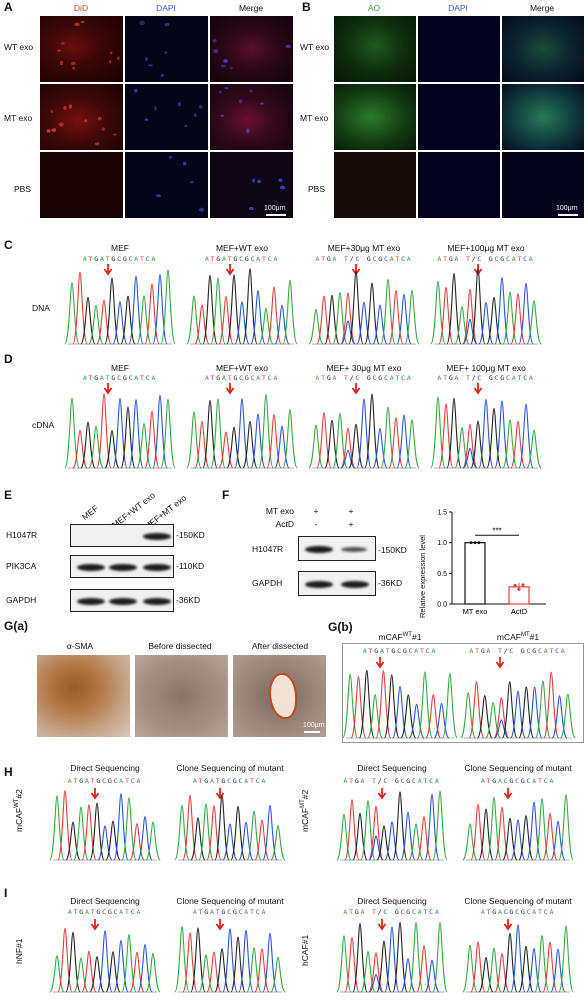 This screenshot has height=1000, width=588. What do you see at coordinates (458, 8) in the screenshot?
I see `panel-b-col-dapi: DAPI` at bounding box center [458, 8].